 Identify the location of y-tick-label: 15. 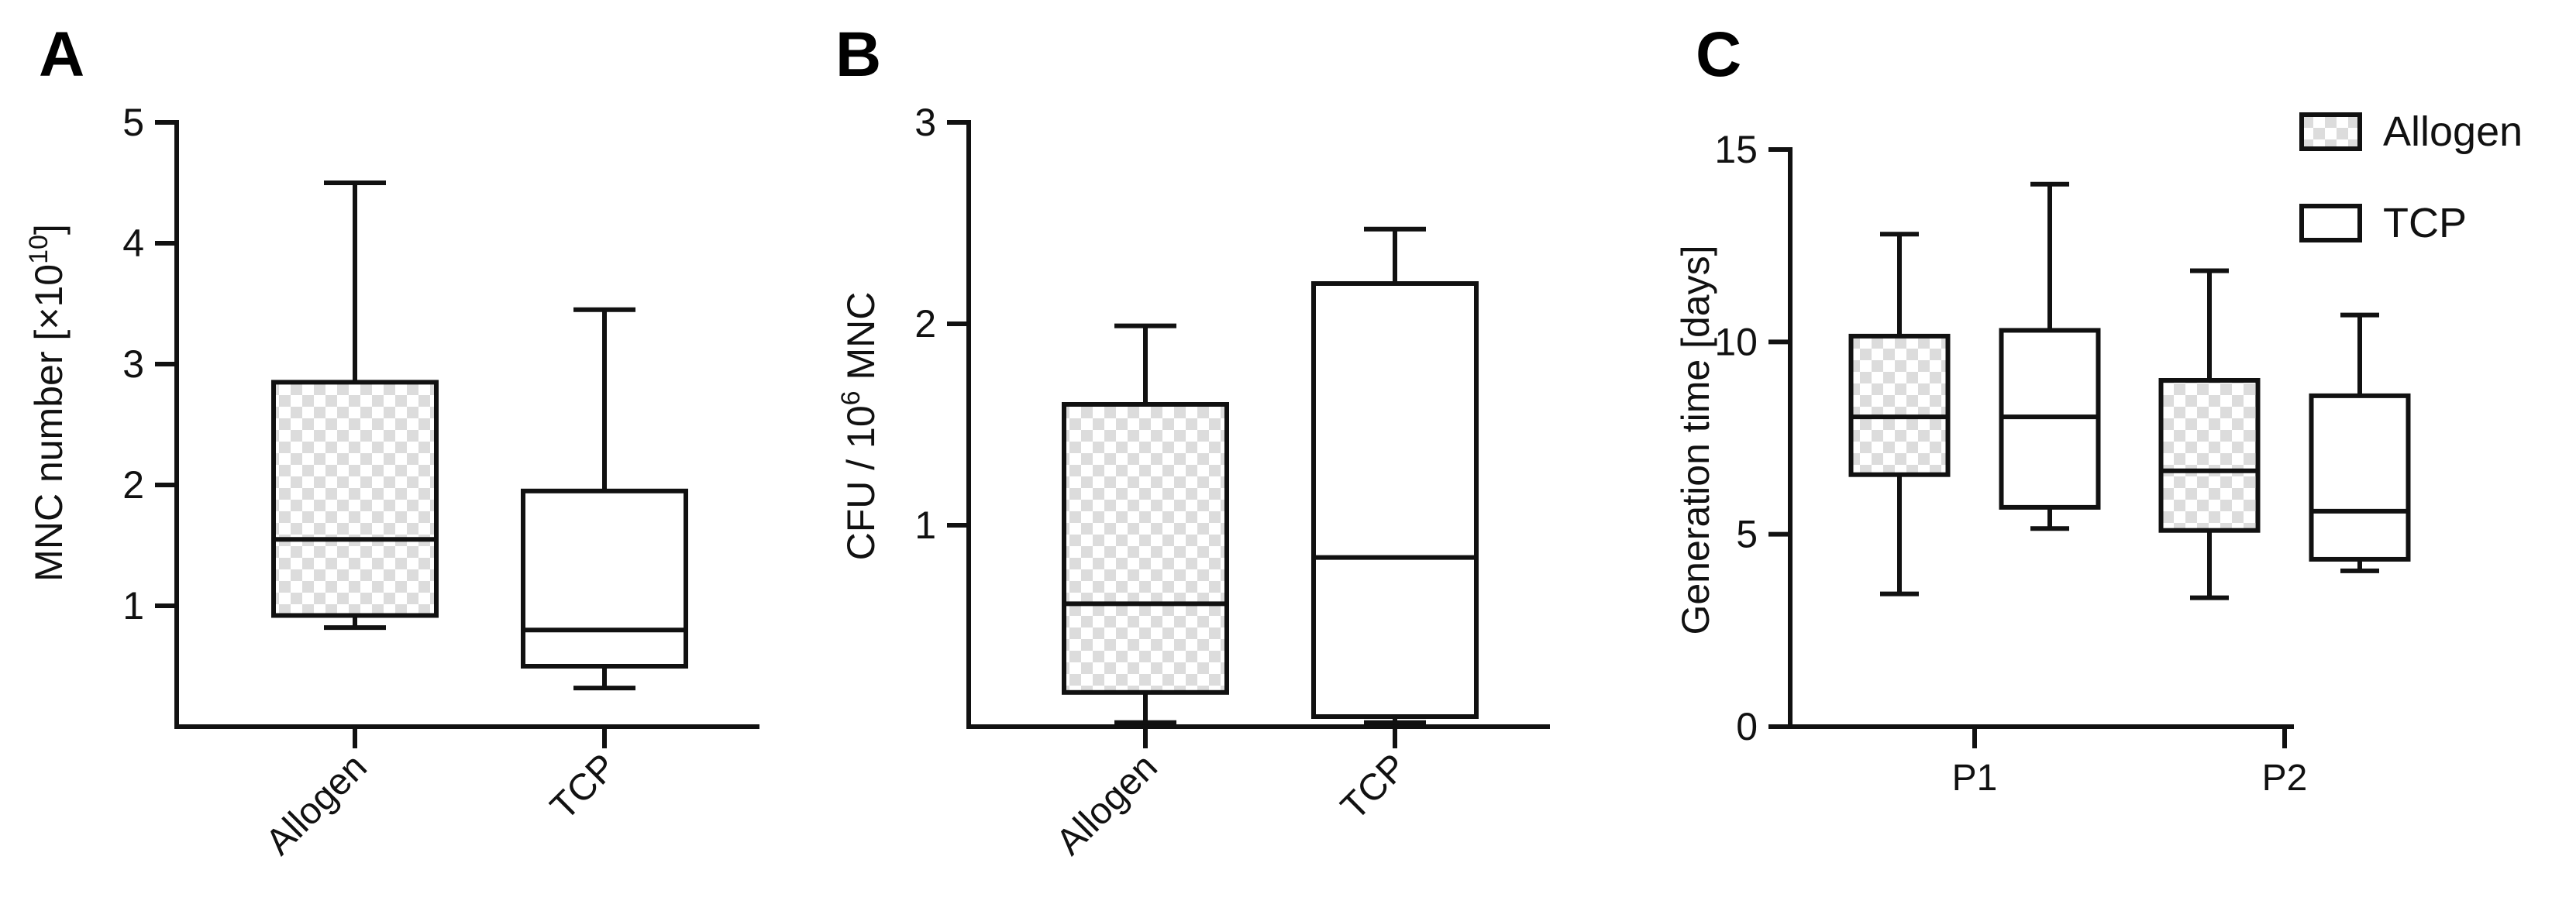
(1736, 149).